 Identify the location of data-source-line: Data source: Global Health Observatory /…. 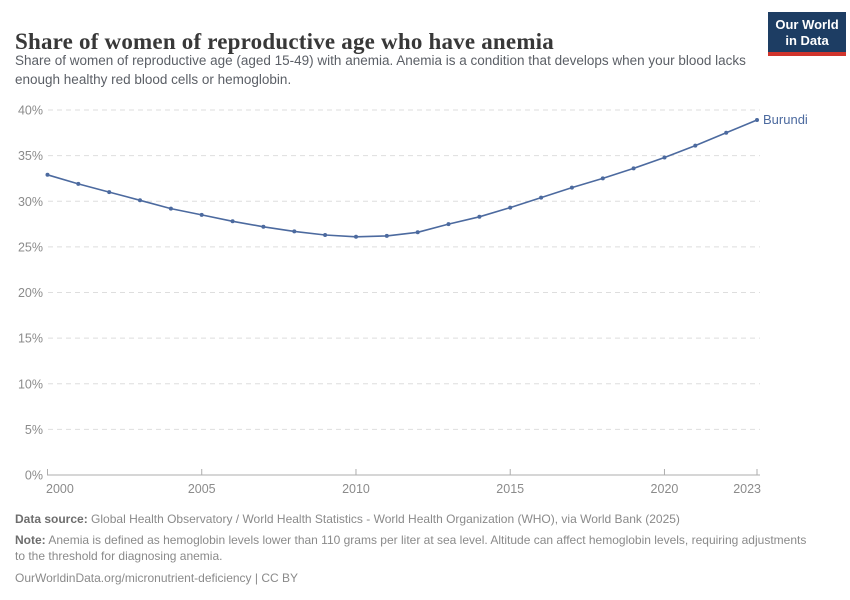
(412, 519).